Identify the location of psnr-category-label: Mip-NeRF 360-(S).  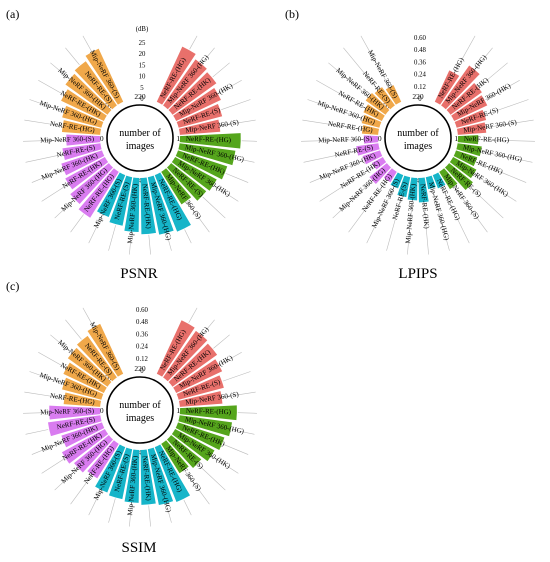
(67, 140).